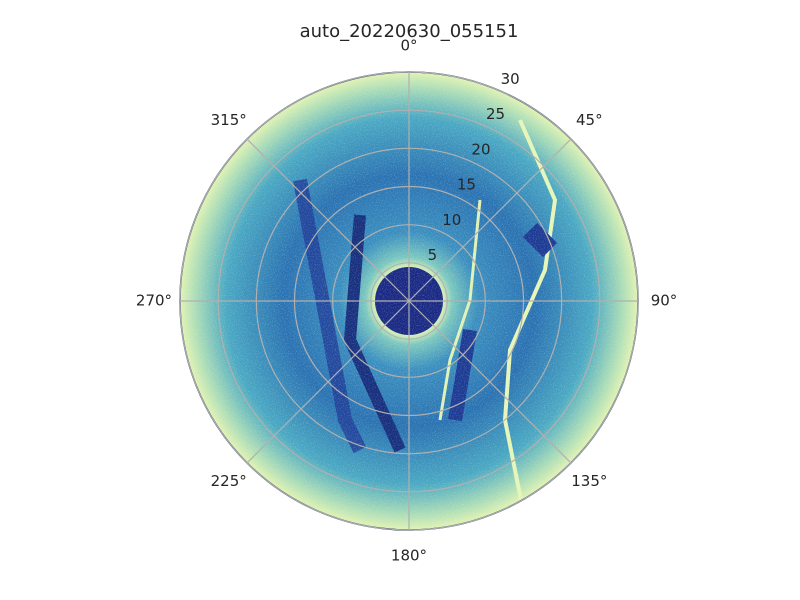 This screenshot has height=600, width=800. I want to click on r-tick-label: 20, so click(480, 149).